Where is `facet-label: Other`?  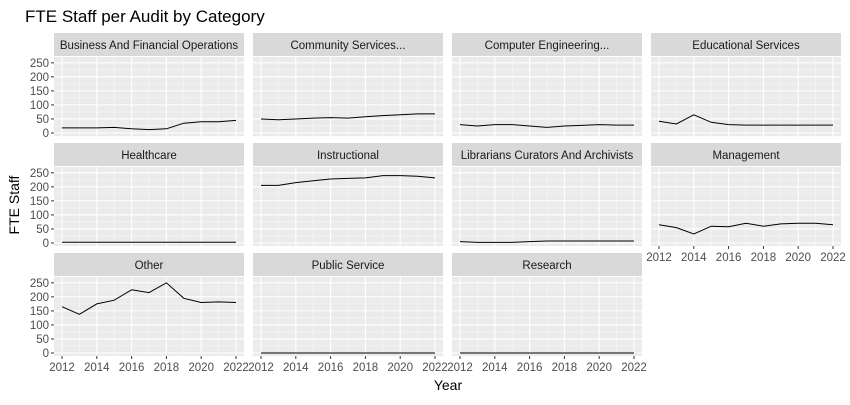 facet-label: Other is located at coordinates (149, 266).